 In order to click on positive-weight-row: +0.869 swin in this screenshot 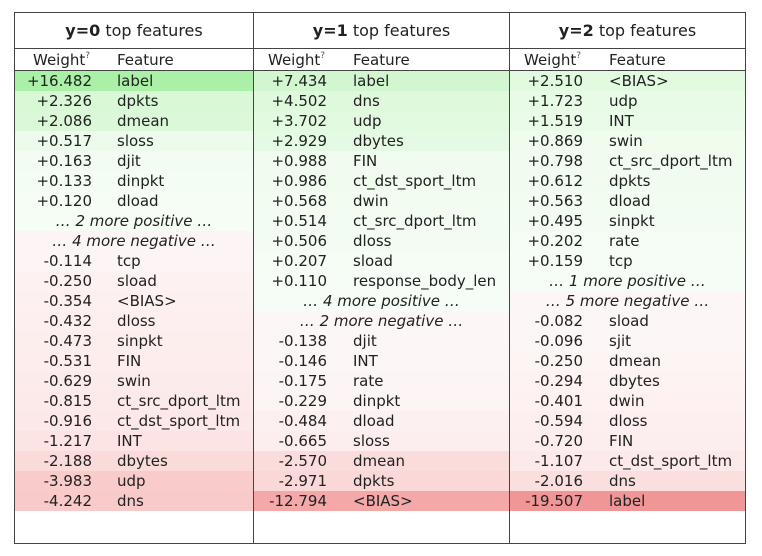, I will do `click(627, 141)`.